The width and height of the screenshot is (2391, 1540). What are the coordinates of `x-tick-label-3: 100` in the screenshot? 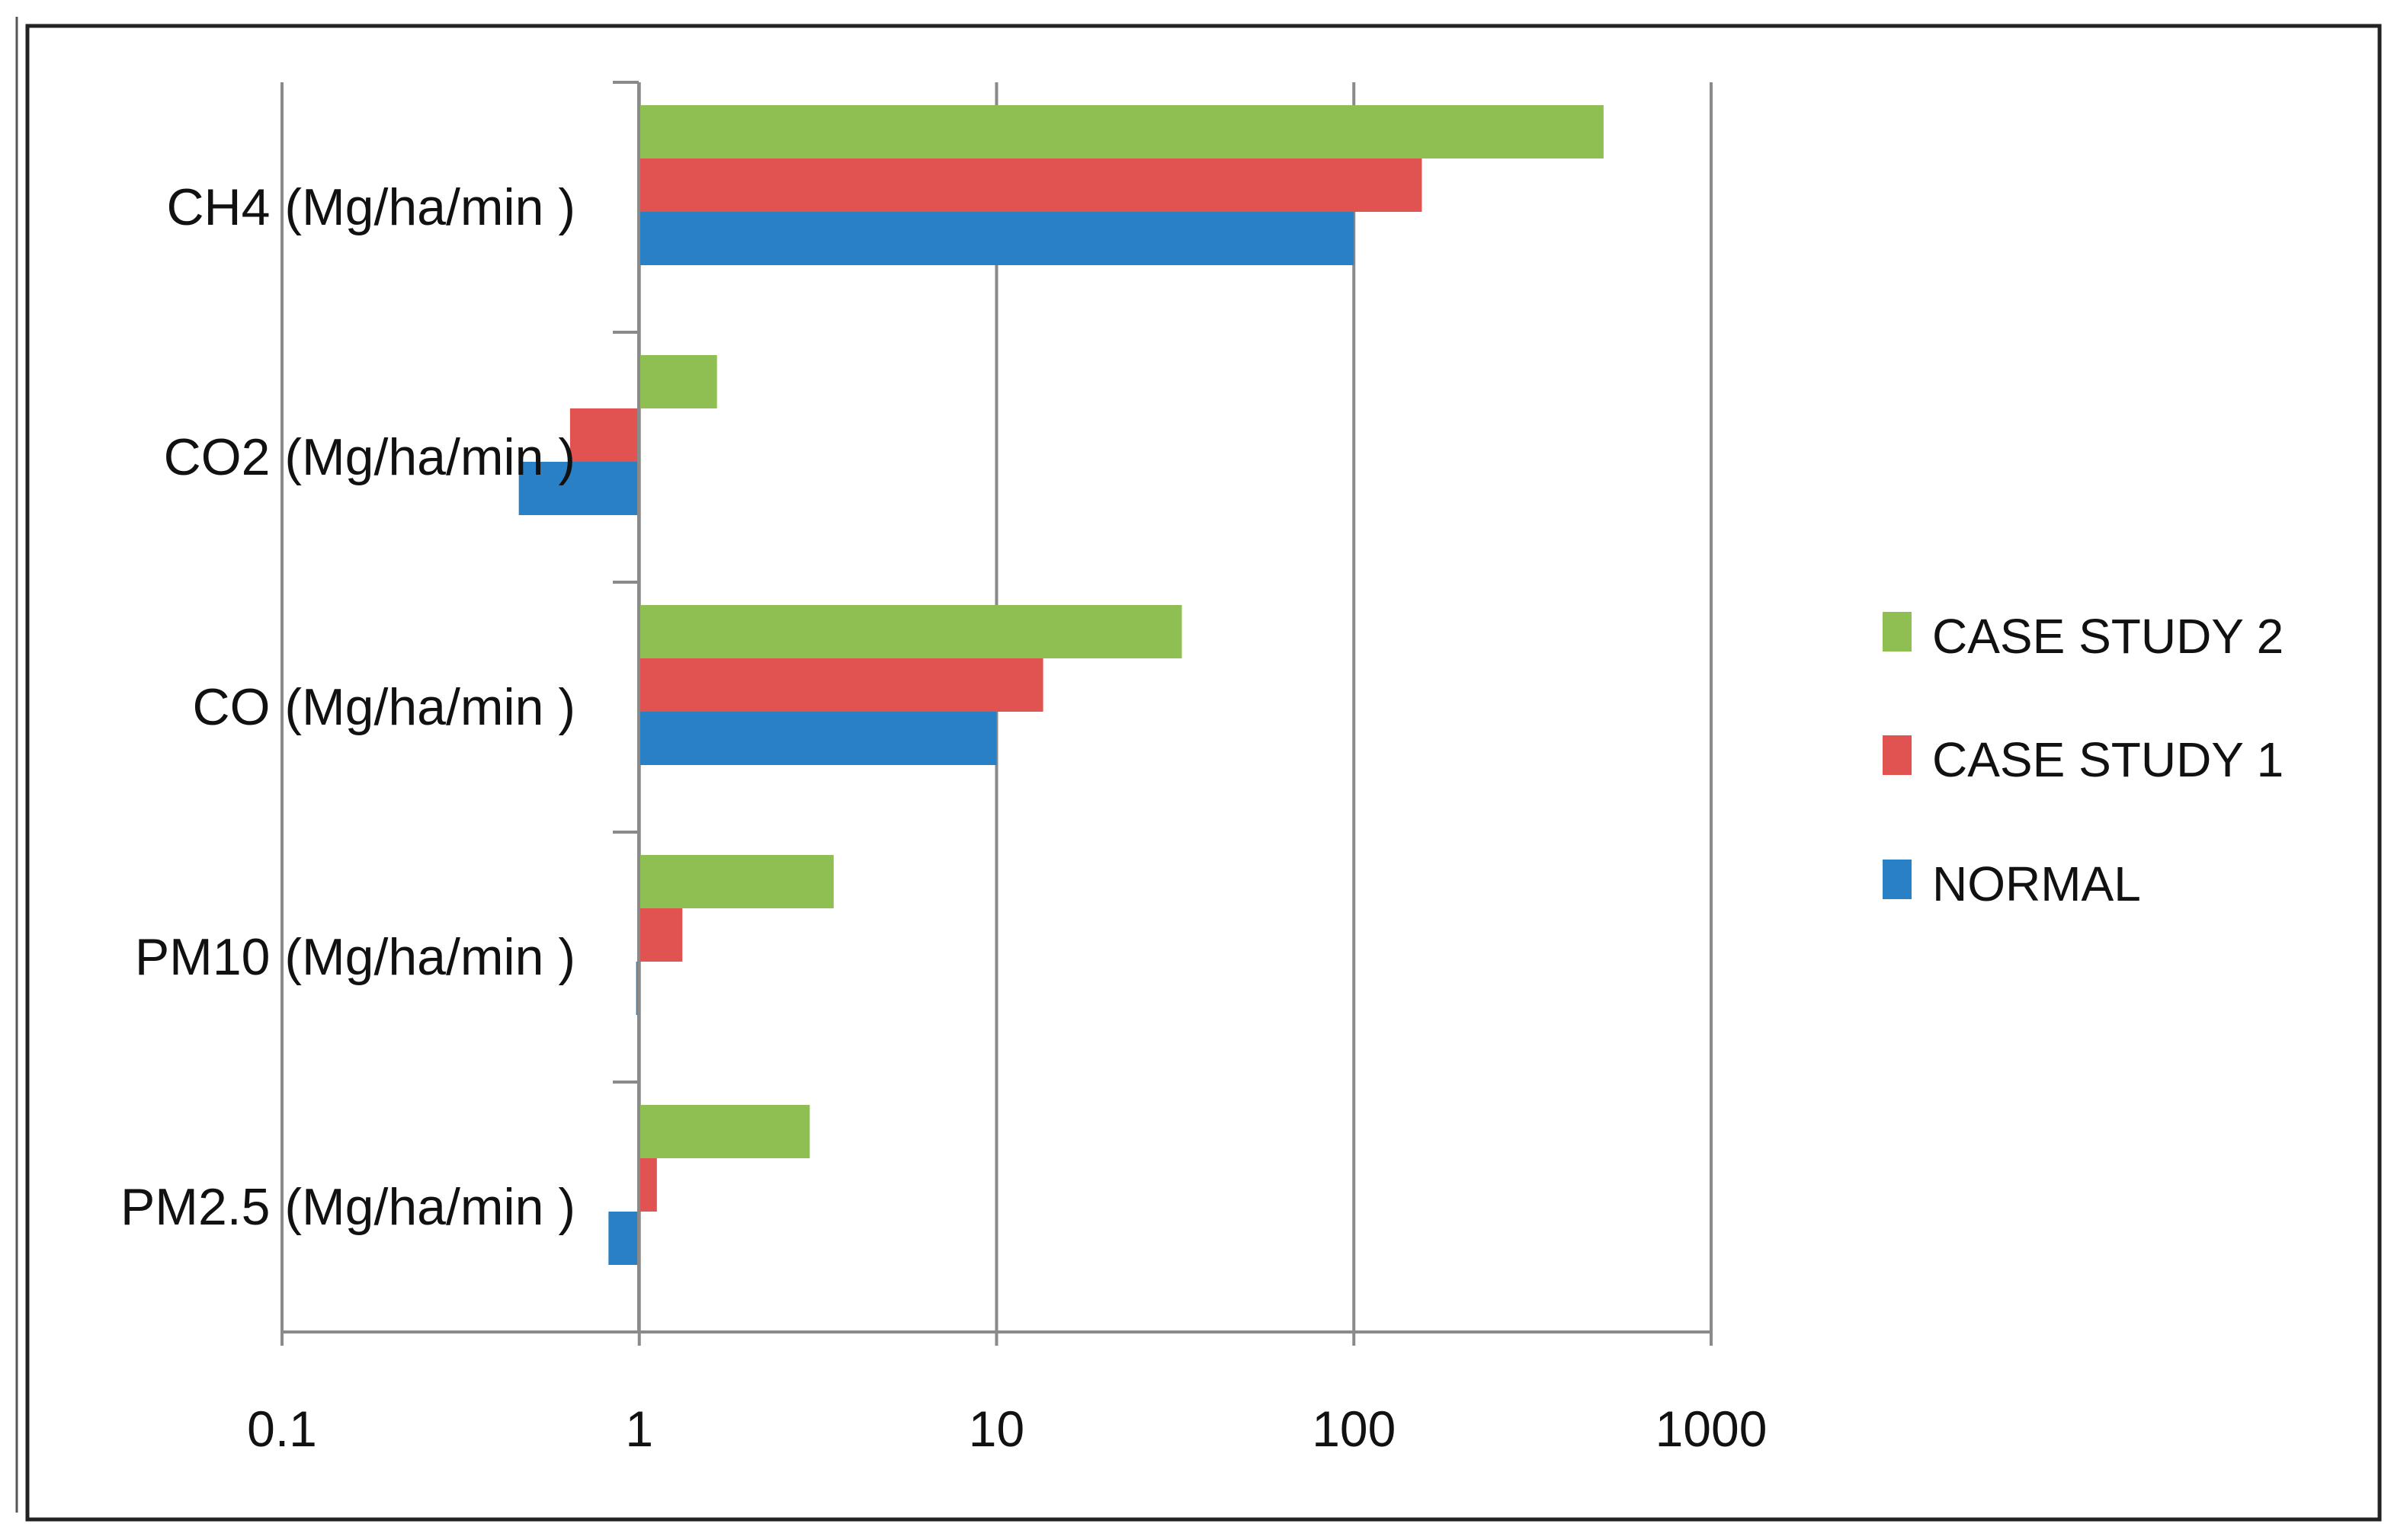 It's located at (1354, 1429).